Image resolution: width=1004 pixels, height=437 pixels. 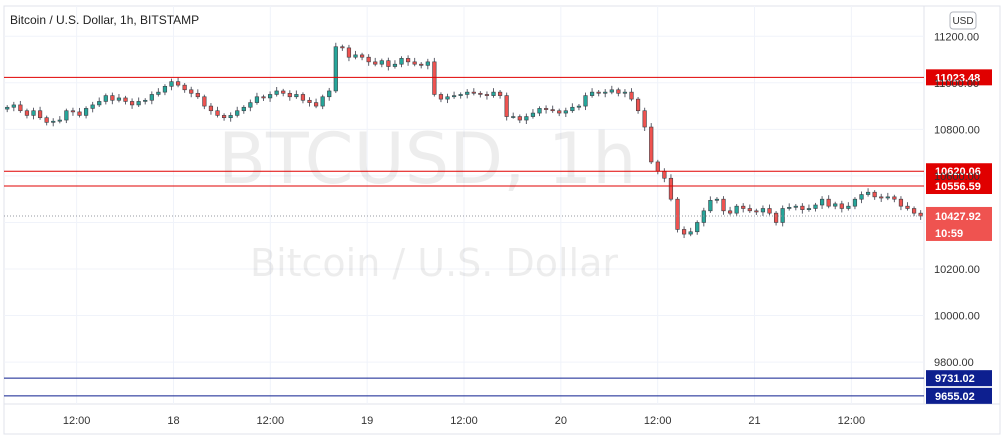 I want to click on price-tick-label: 11000.00, so click(x=956, y=84).